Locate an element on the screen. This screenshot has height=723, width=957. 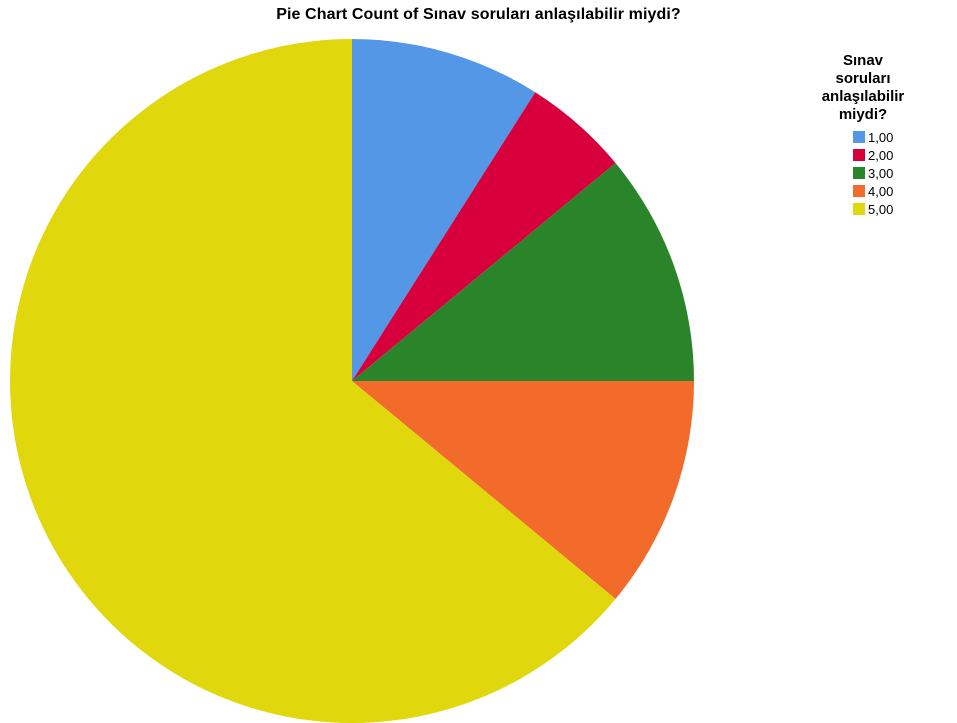
legend-title-line: Sınav is located at coordinates (863, 60).